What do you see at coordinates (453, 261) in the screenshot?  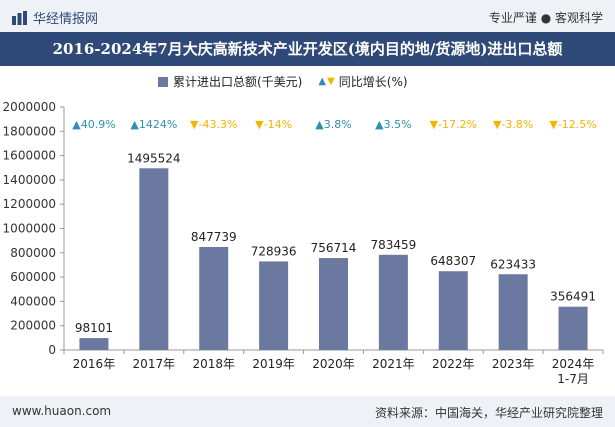 I see `bar-value-label: 648307` at bounding box center [453, 261].